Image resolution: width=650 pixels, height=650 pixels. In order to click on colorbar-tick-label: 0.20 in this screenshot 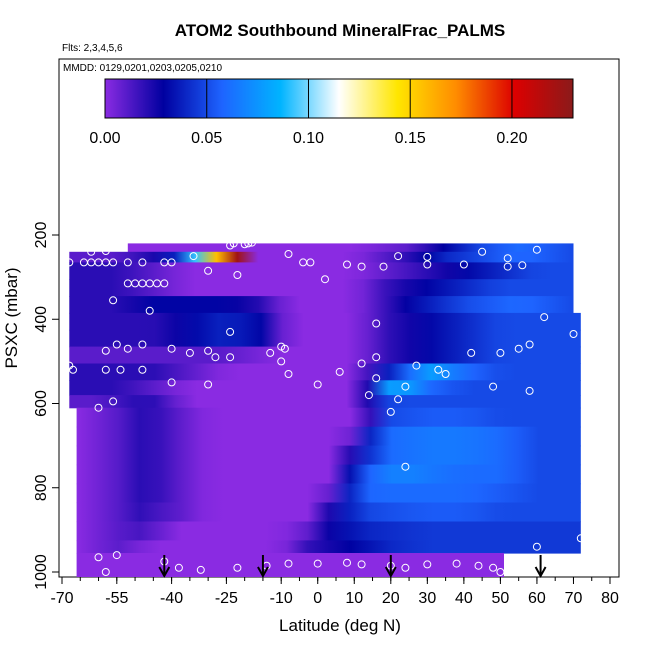, I will do `click(511, 138)`.